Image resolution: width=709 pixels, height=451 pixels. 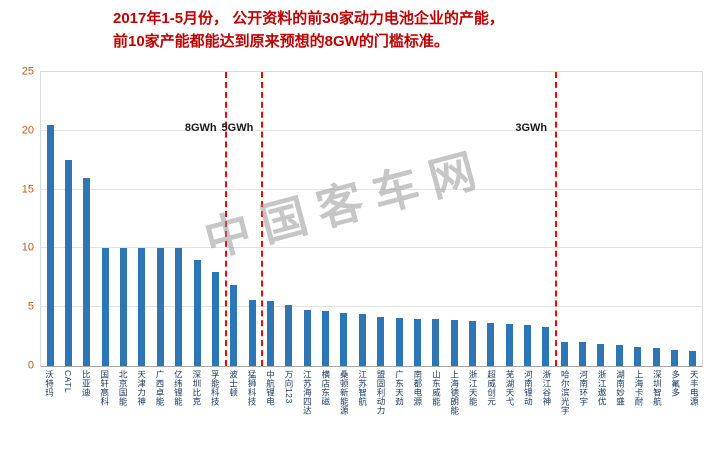 I want to click on x-axis-label-text: 波士顿, so click(x=233, y=383).